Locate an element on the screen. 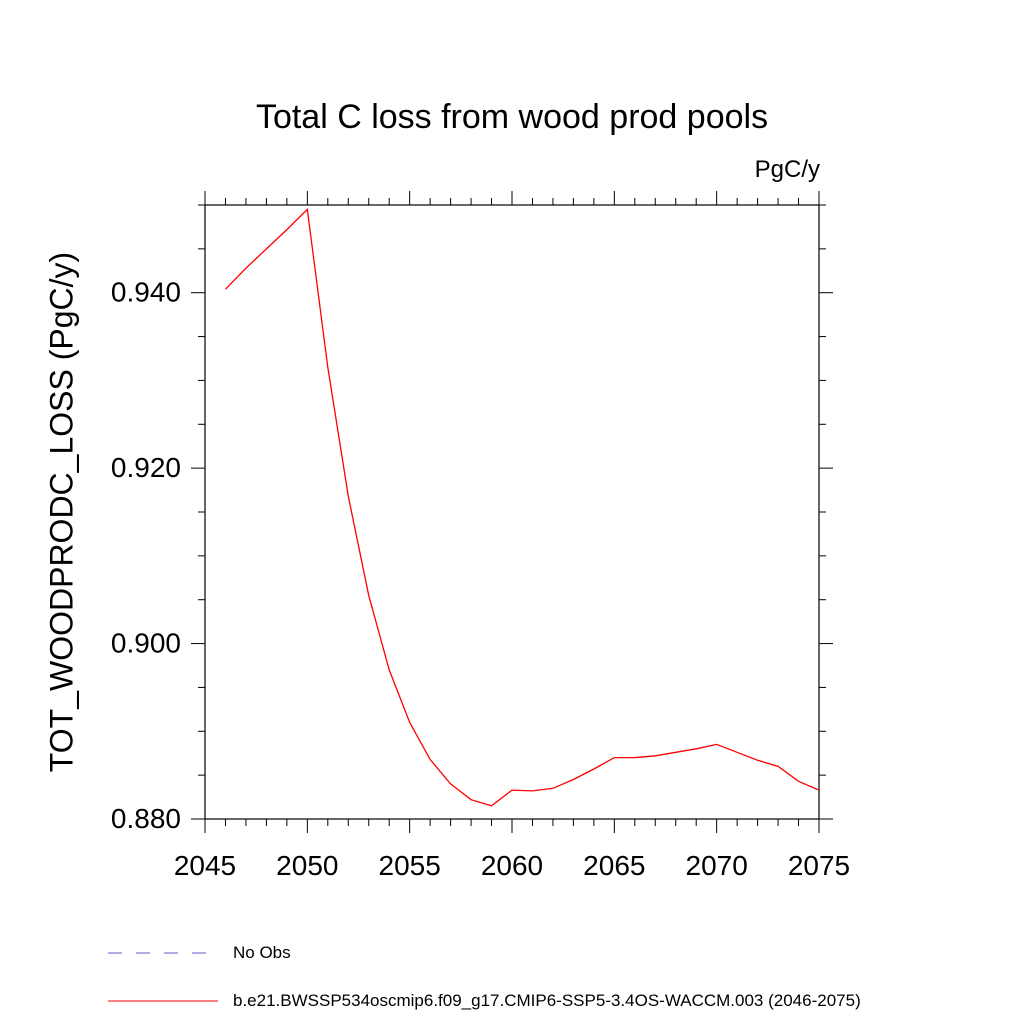  x-tick-label: 2045 is located at coordinates (205, 865).